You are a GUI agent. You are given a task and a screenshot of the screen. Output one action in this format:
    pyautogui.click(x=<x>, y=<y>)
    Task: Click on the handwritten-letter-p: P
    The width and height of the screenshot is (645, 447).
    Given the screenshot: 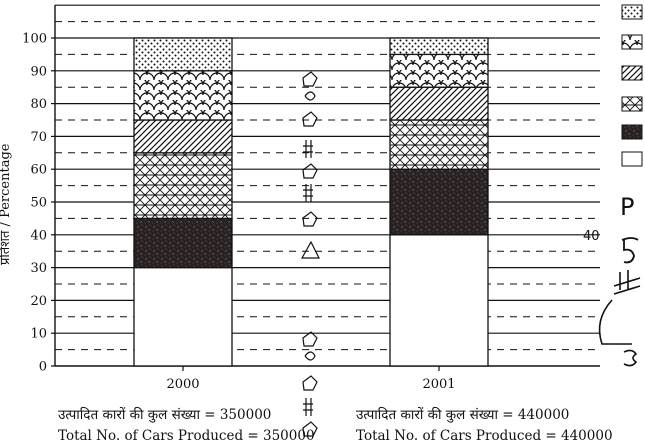 What is the action you would take?
    pyautogui.click(x=627, y=207)
    